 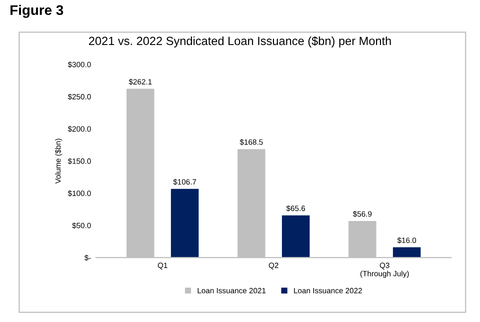 I want to click on caption: Figure 3, so click(x=37, y=11).